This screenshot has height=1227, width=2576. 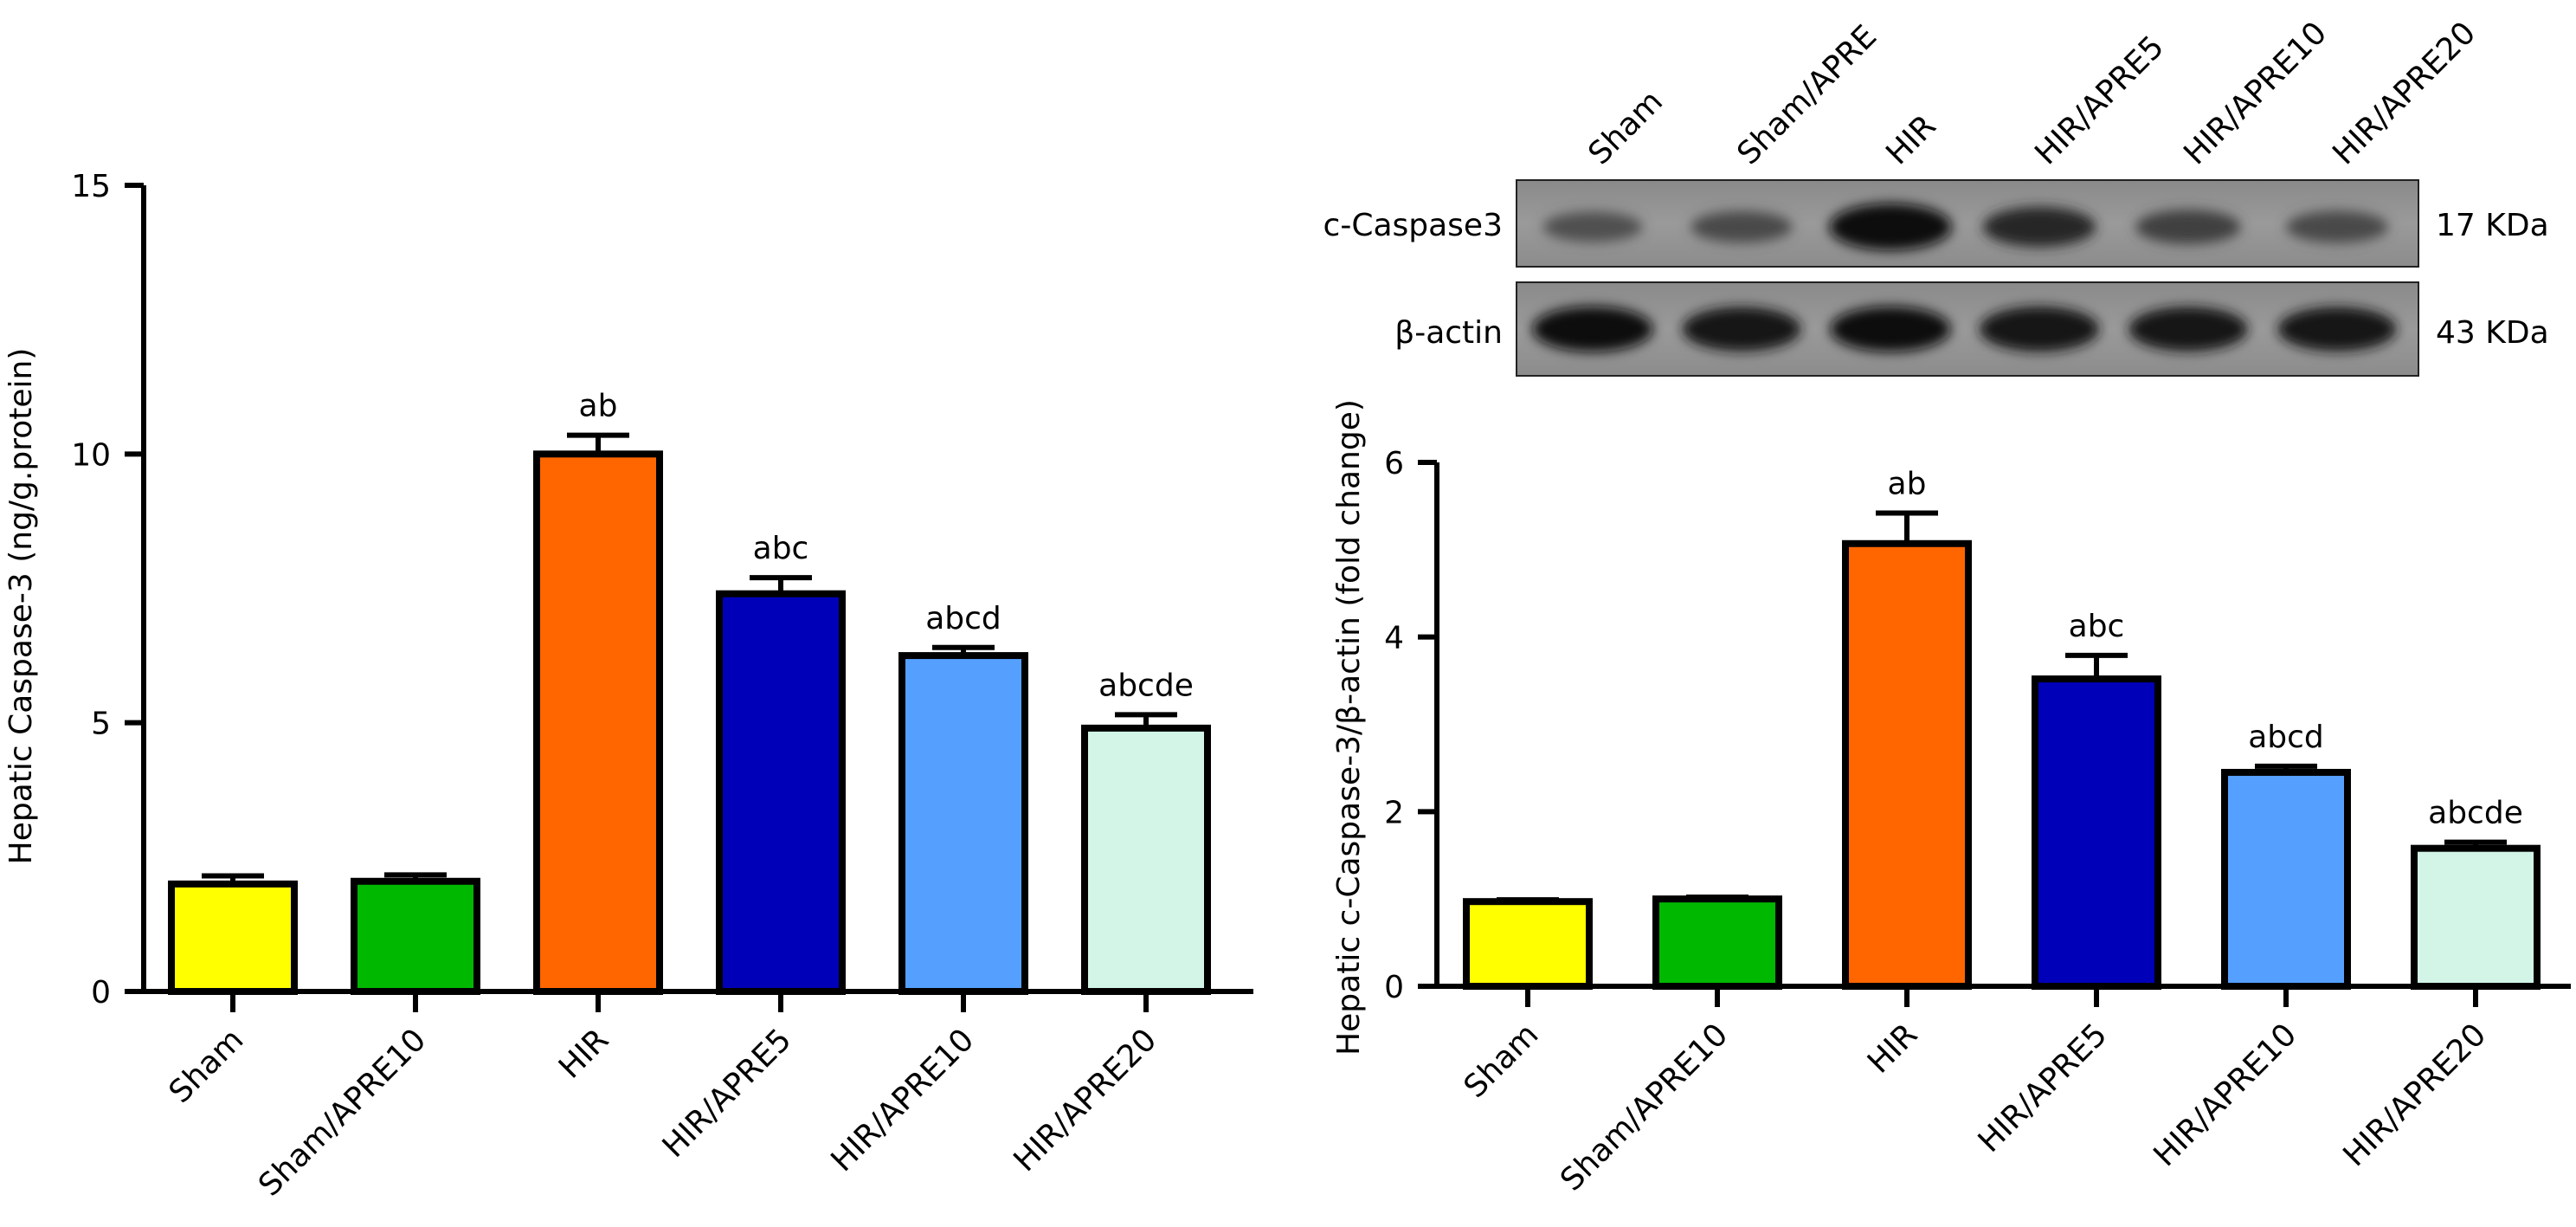 What do you see at coordinates (1394, 812) in the screenshot?
I see `y-tick-label: 2` at bounding box center [1394, 812].